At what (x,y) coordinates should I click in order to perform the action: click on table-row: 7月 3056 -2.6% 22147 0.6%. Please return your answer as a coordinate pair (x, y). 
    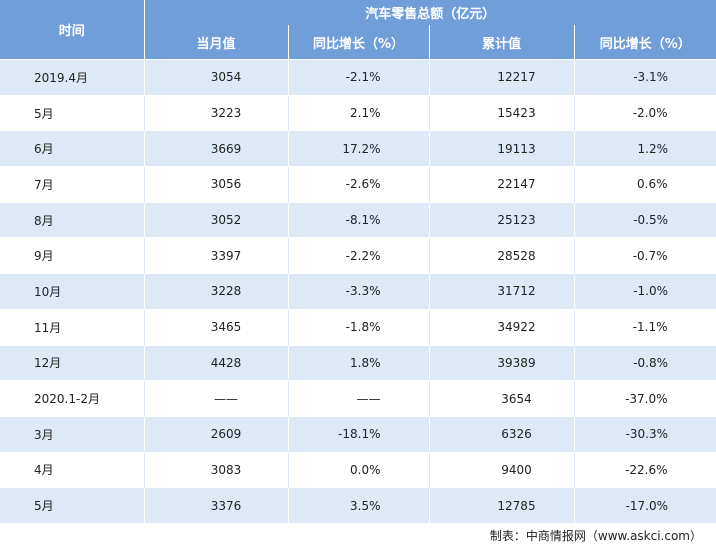
    Looking at the image, I should click on (358, 184).